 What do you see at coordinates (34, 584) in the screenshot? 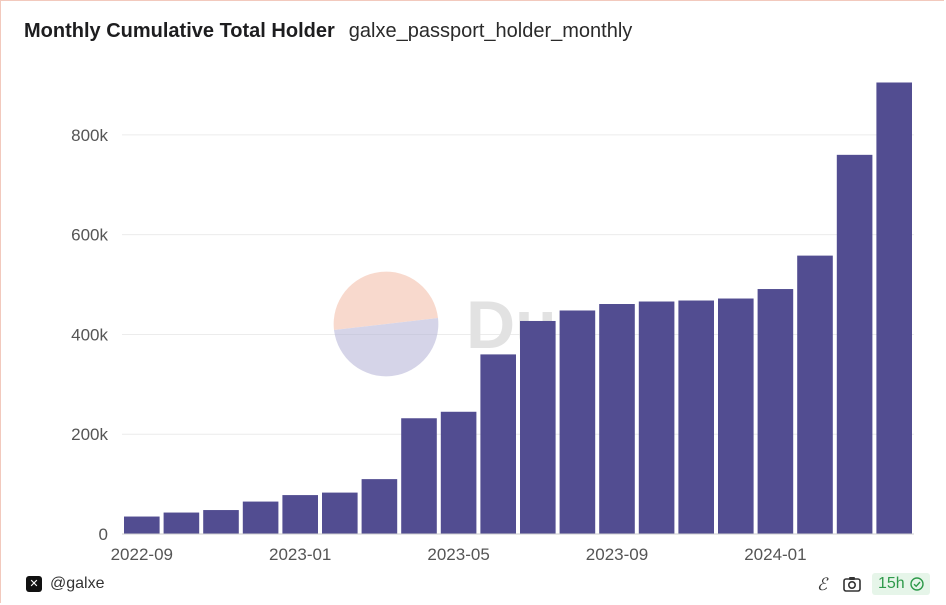
I see `galxe-logo-icon: ✕` at bounding box center [34, 584].